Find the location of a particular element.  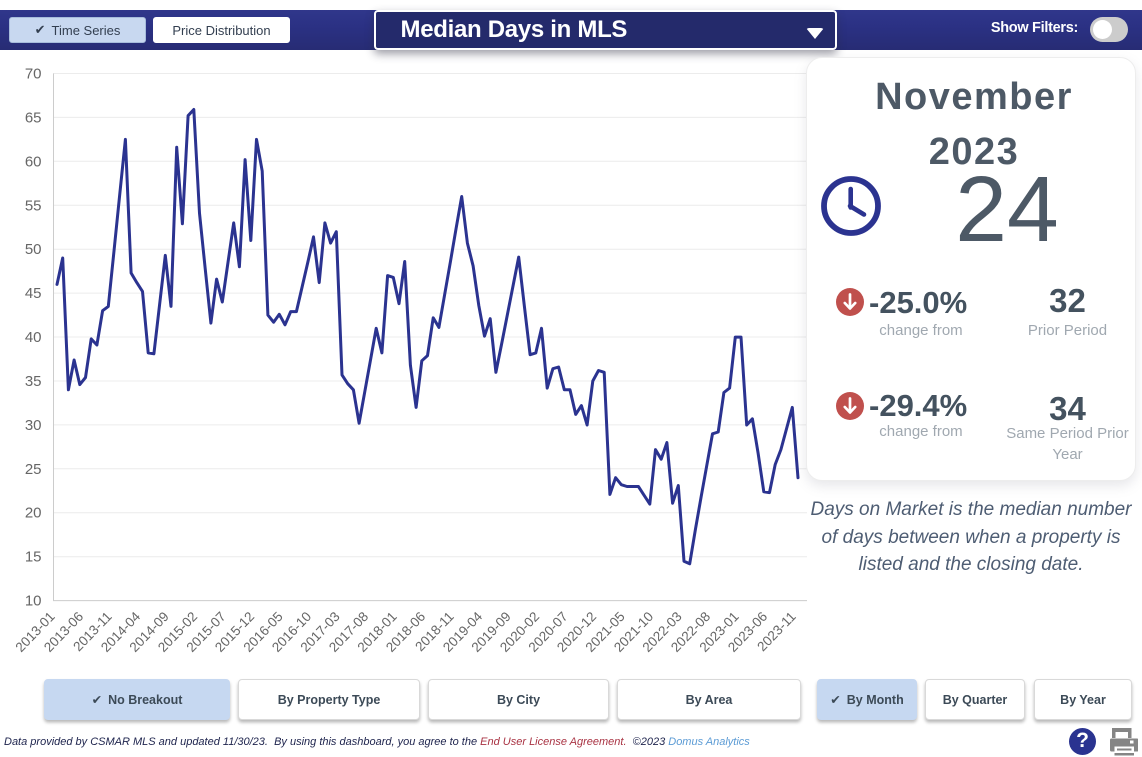

svg-text: 15 is located at coordinates (33, 557).